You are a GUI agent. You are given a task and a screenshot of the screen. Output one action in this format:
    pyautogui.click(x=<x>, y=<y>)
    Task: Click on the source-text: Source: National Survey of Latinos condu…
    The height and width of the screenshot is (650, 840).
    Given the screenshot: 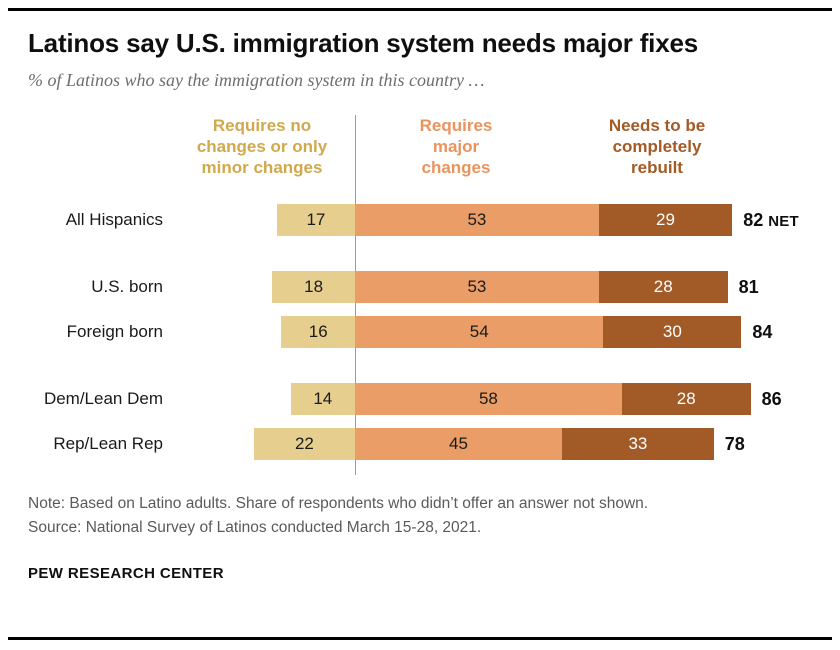 What is the action you would take?
    pyautogui.click(x=255, y=527)
    